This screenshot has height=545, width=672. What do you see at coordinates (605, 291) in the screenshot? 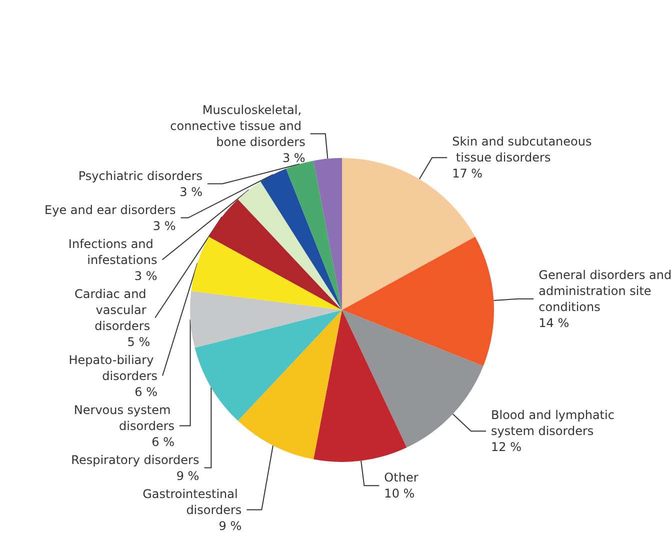
I see `slice-label: General disorders and administration site conditions` at bounding box center [605, 291].